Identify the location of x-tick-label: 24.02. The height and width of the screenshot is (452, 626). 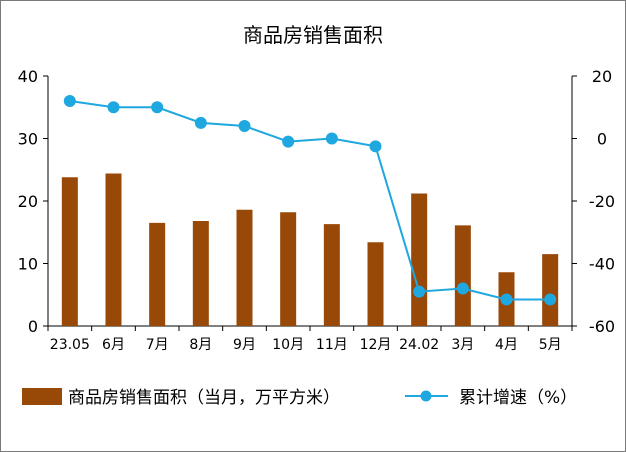
(419, 345).